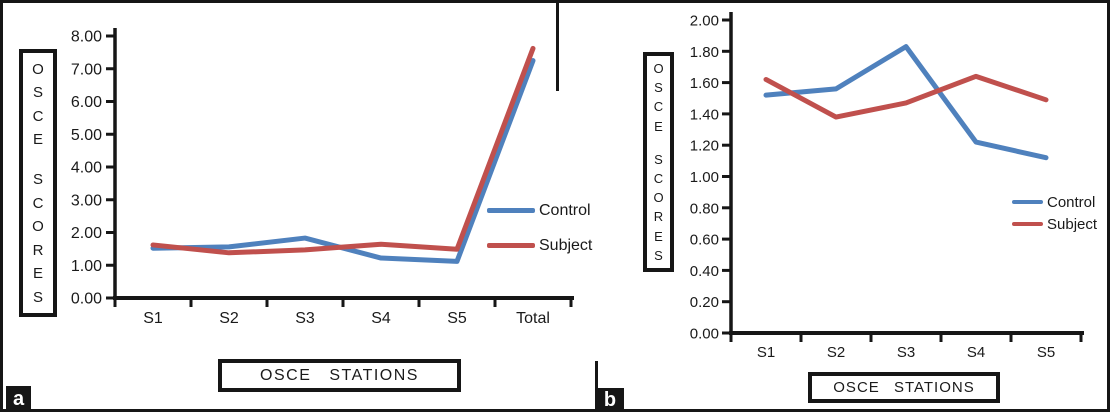  I want to click on svg-text: 1.40, so click(704, 114).